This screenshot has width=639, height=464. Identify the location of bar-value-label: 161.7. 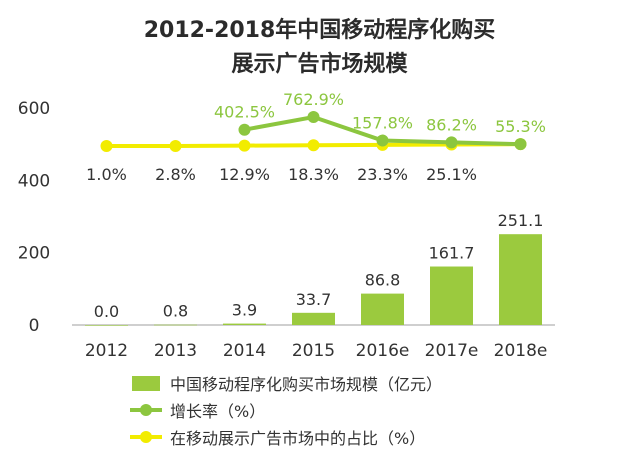
(452, 253).